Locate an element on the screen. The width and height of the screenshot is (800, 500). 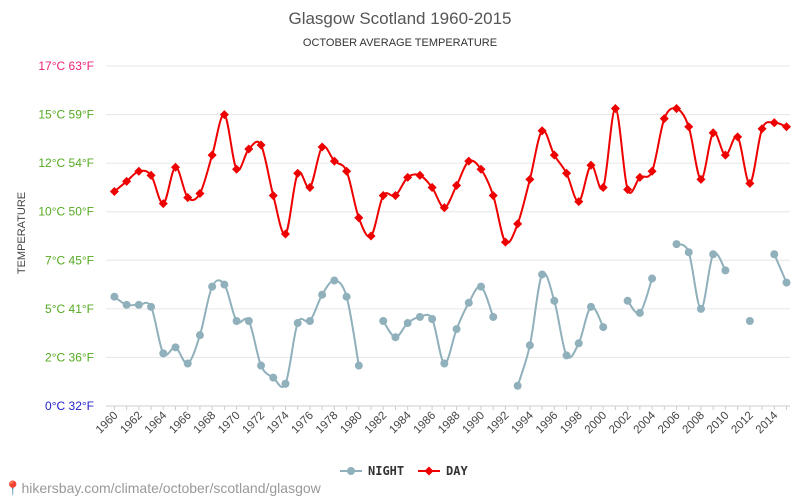
x-tick-label: 1962 is located at coordinates (131, 423).